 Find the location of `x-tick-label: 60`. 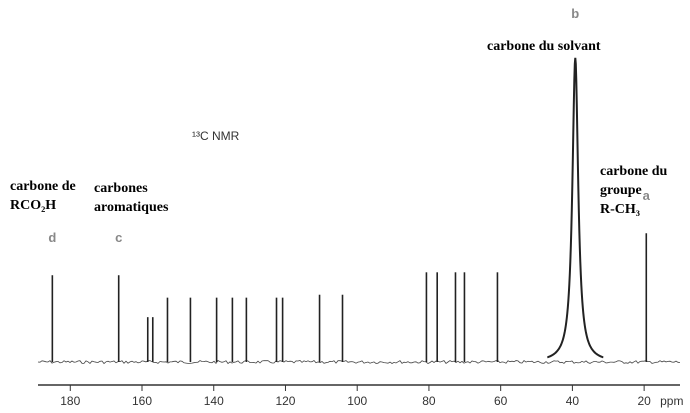

x-tick-label: 60 is located at coordinates (501, 401).